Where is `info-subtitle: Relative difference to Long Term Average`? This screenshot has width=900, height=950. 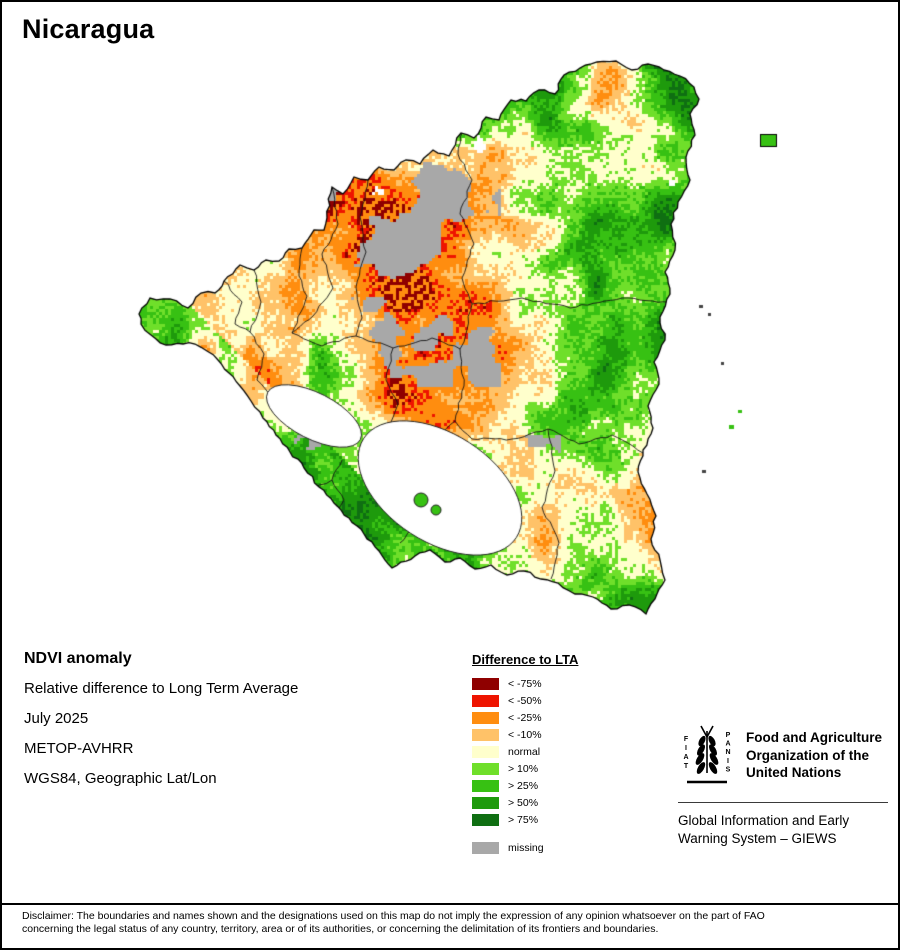 info-subtitle: Relative difference to Long Term Average is located at coordinates (161, 688).